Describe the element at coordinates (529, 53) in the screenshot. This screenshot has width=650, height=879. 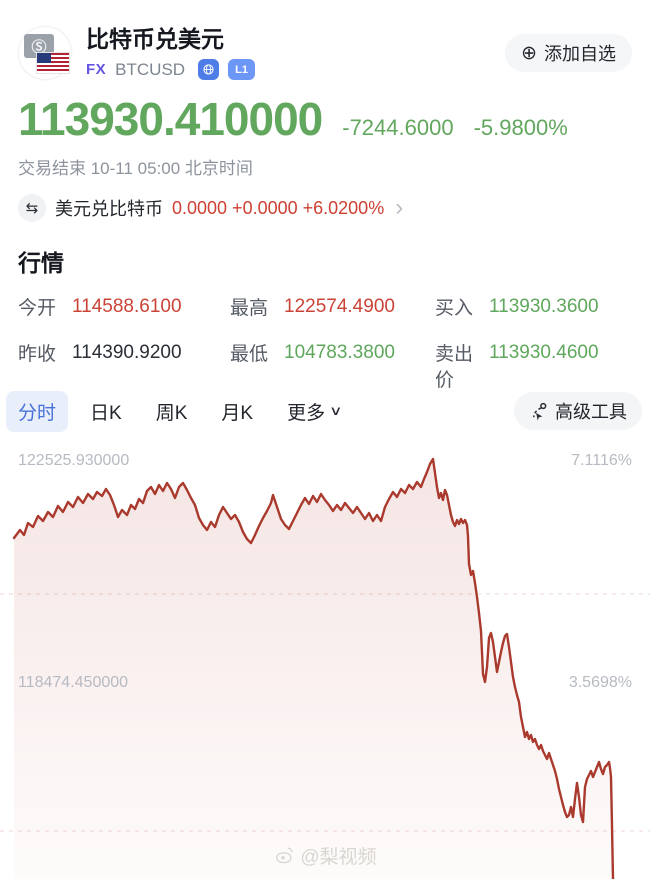
I see `add-icon: ⊕` at that location.